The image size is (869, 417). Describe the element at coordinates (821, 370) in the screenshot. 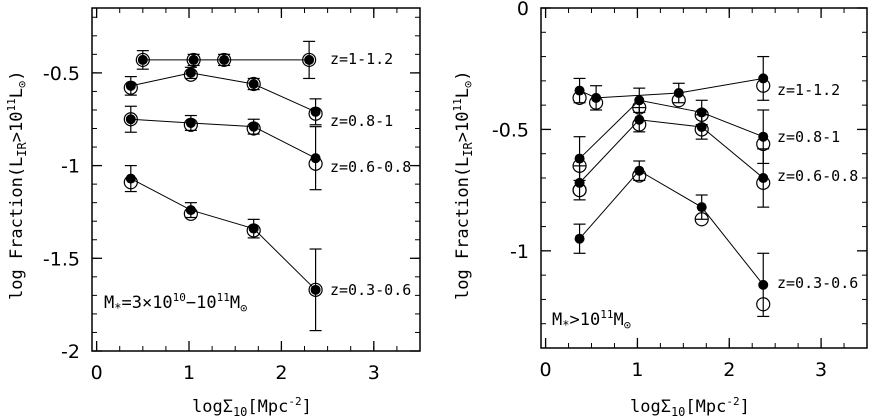

I see `right-x-tick-label: 3` at that location.